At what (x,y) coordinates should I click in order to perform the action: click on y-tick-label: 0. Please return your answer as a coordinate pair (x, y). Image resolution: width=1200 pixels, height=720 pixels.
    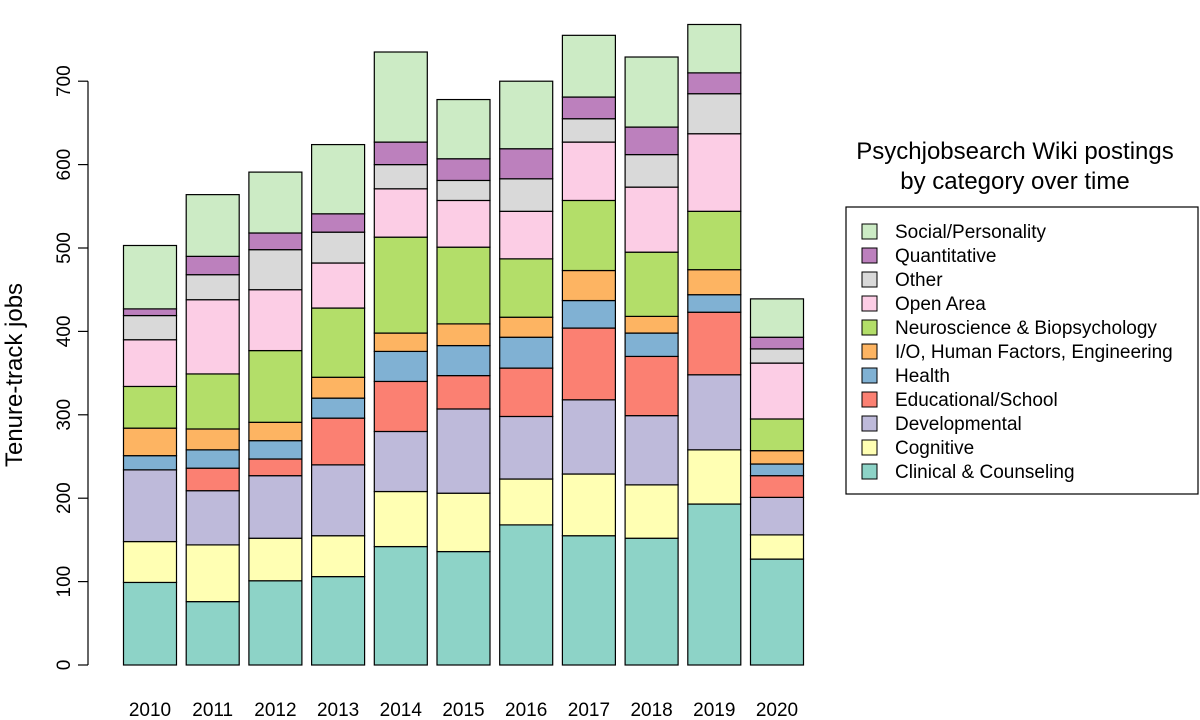
    Looking at the image, I should click on (64, 665).